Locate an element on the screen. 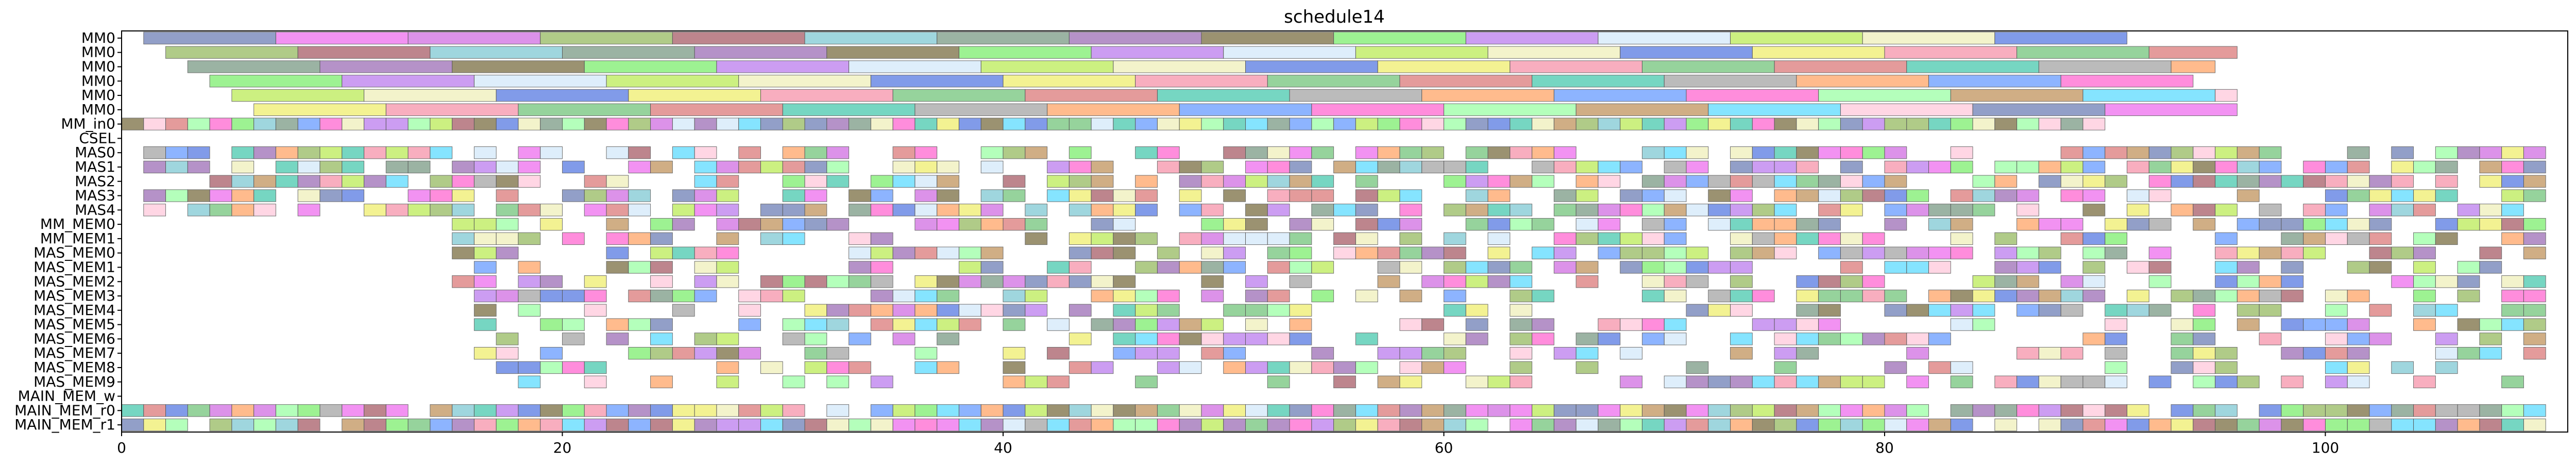  y-tick-label: MM0 is located at coordinates (98, 66).